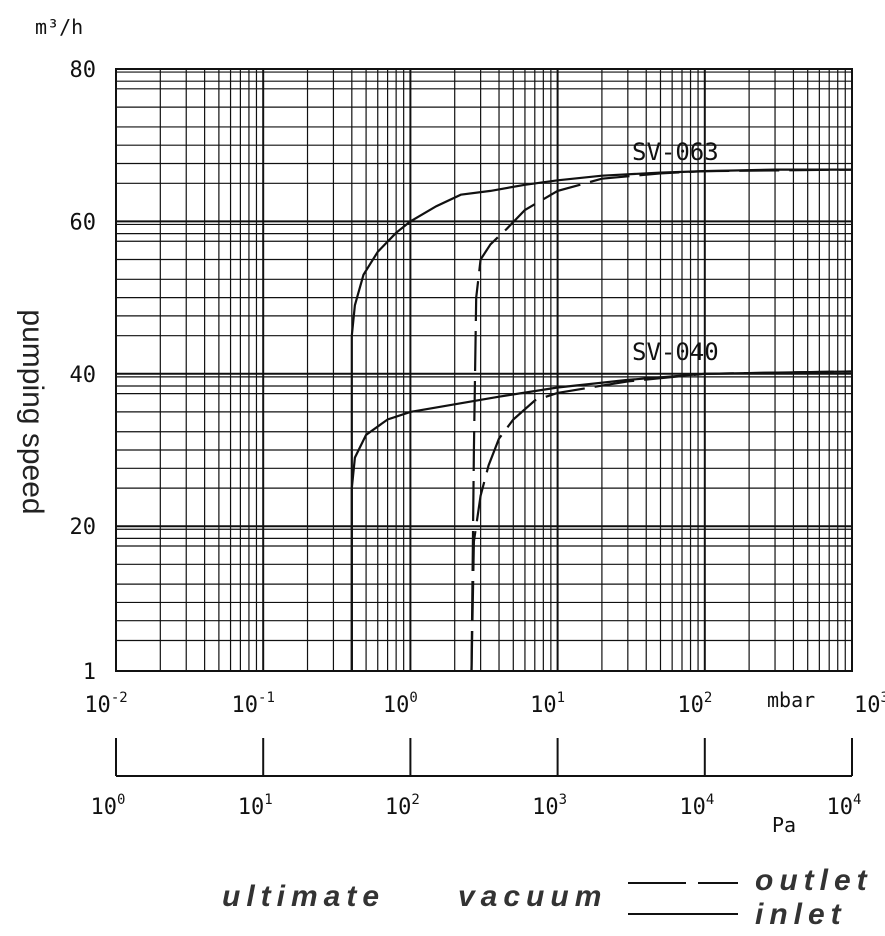  Describe the element at coordinates (801, 914) in the screenshot. I see `legend-inlet-text: inlet` at that location.